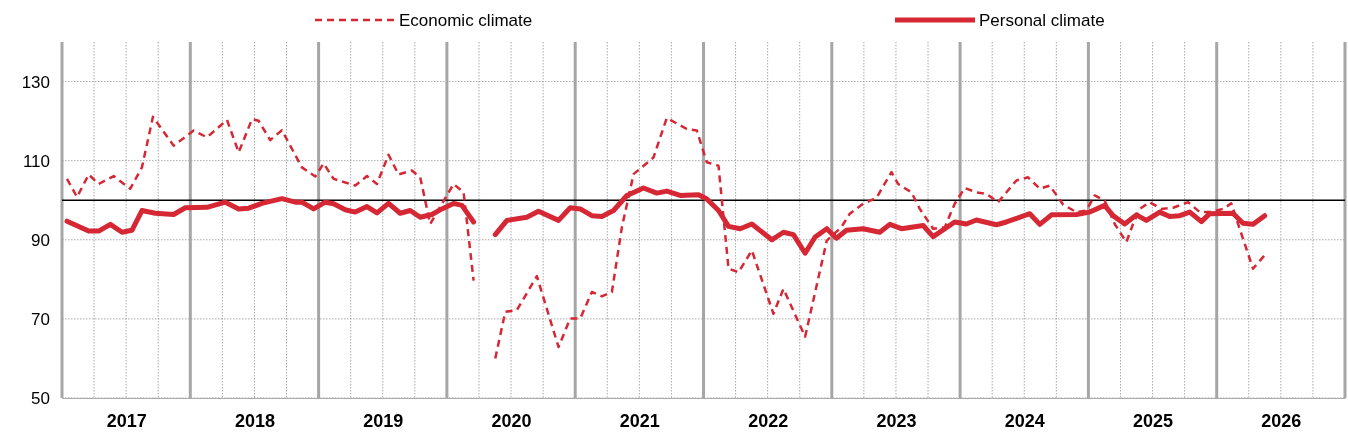 The image size is (1348, 444). I want to click on x-tick-label: 2023, so click(896, 420).